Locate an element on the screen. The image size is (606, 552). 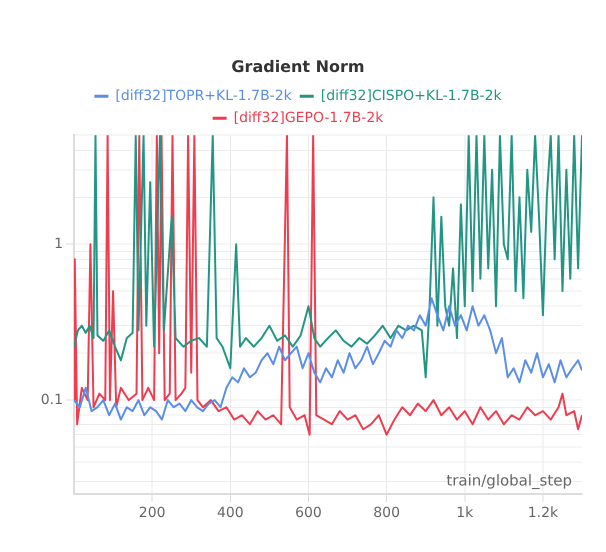
y-tick-label: 1 is located at coordinates (58, 244).